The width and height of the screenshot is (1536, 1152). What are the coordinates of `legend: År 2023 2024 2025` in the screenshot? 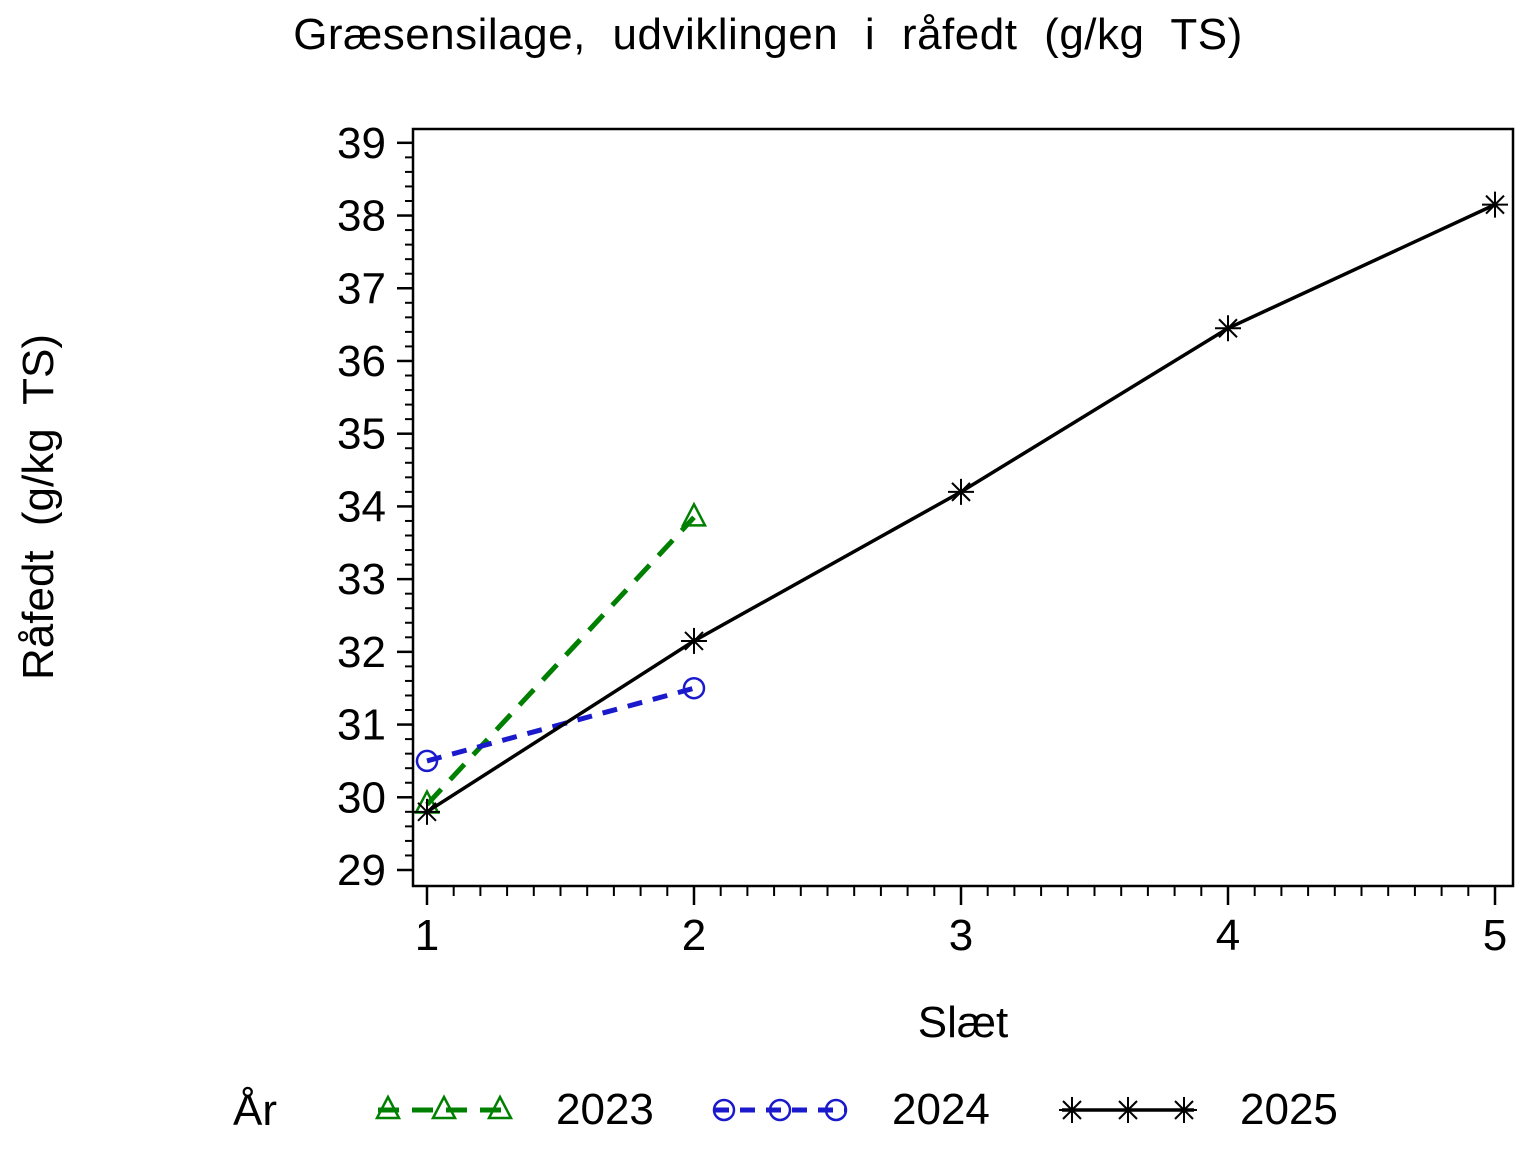 It's located at (768, 1110).